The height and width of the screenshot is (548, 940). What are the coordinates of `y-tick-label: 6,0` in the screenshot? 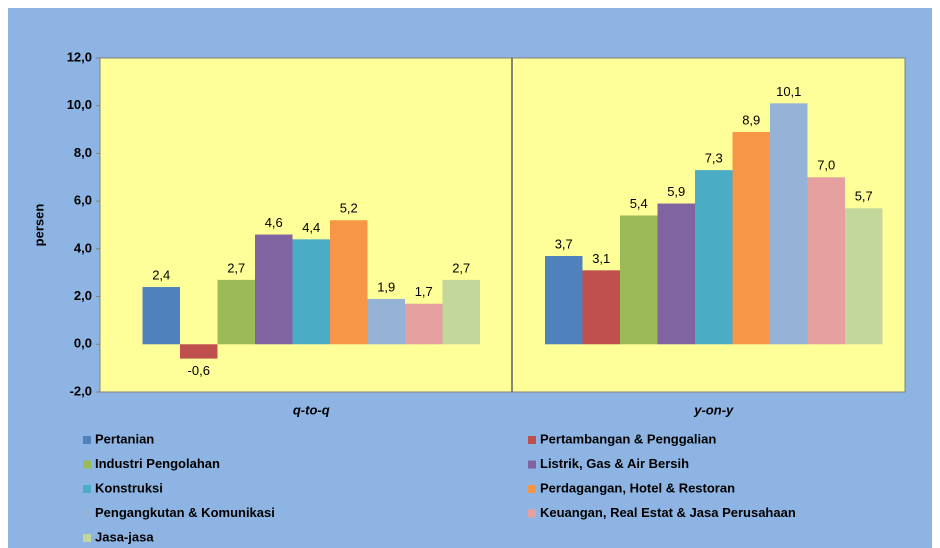 It's located at (83, 200).